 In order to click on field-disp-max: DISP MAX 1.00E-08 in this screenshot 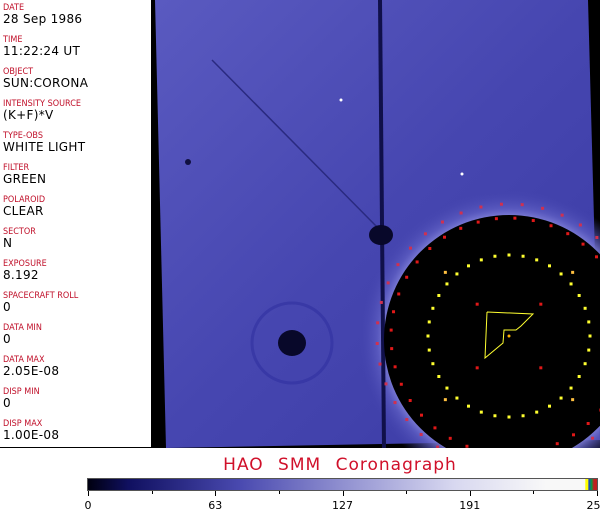, I will do `click(31, 430)`.